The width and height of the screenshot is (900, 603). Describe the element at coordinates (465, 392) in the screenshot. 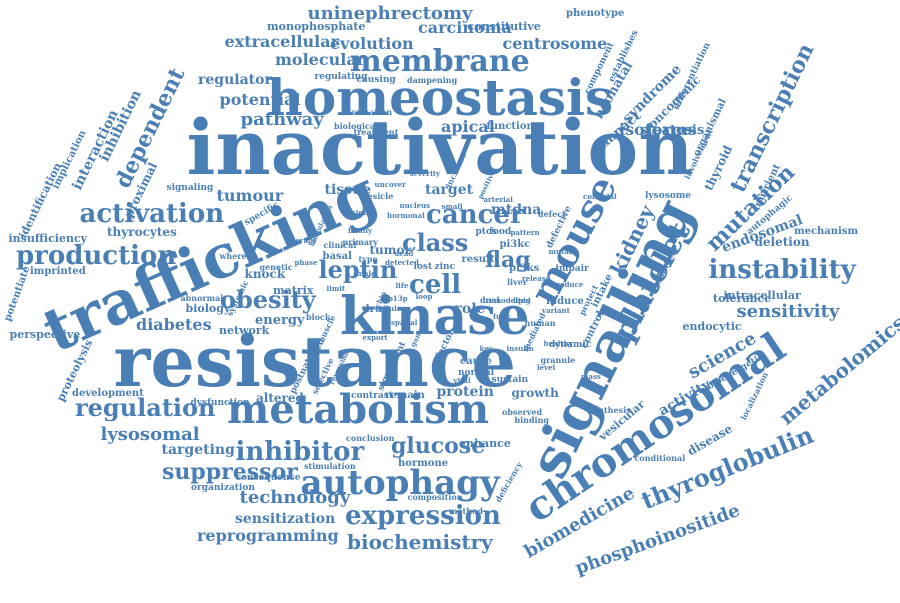

I see `word-protein: protein` at that location.